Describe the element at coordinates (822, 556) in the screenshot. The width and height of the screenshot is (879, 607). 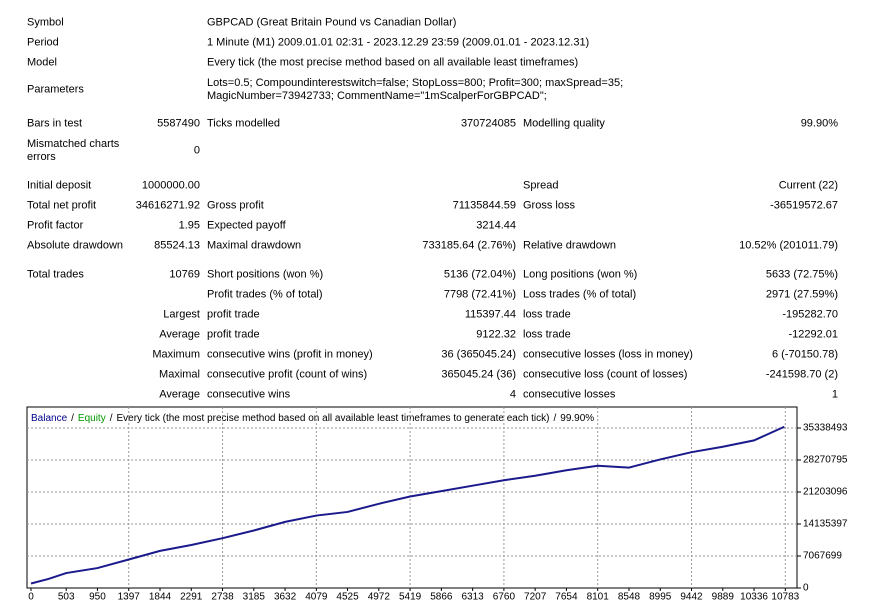
I see `y-tick-label: 7067699` at that location.